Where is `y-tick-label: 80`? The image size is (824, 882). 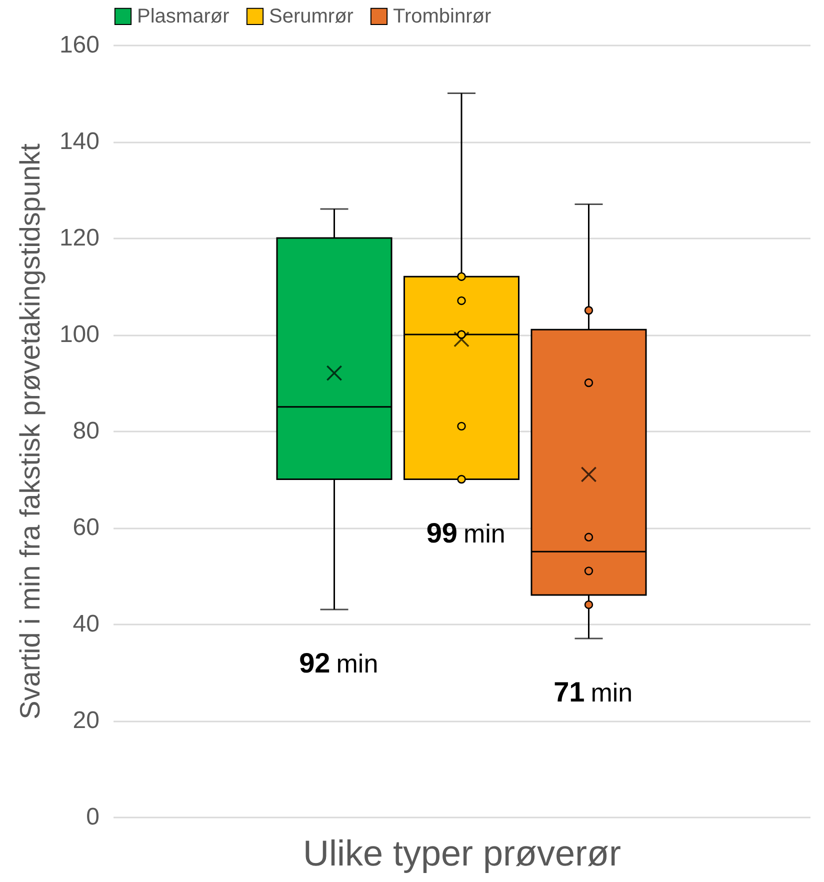
y-tick-label: 80 is located at coordinates (86, 431).